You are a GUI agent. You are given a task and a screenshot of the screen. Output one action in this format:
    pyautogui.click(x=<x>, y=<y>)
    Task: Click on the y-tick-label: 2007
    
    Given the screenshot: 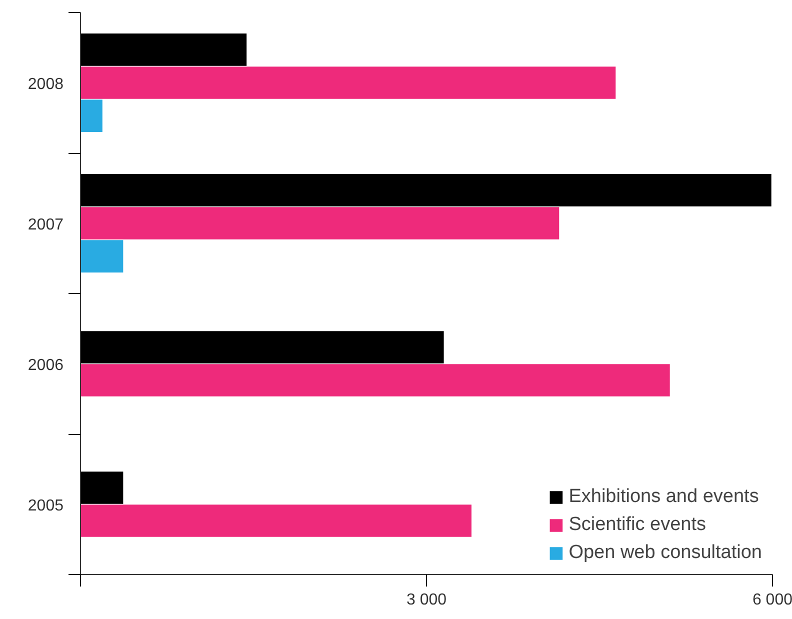 What is the action you would take?
    pyautogui.click(x=46, y=225)
    